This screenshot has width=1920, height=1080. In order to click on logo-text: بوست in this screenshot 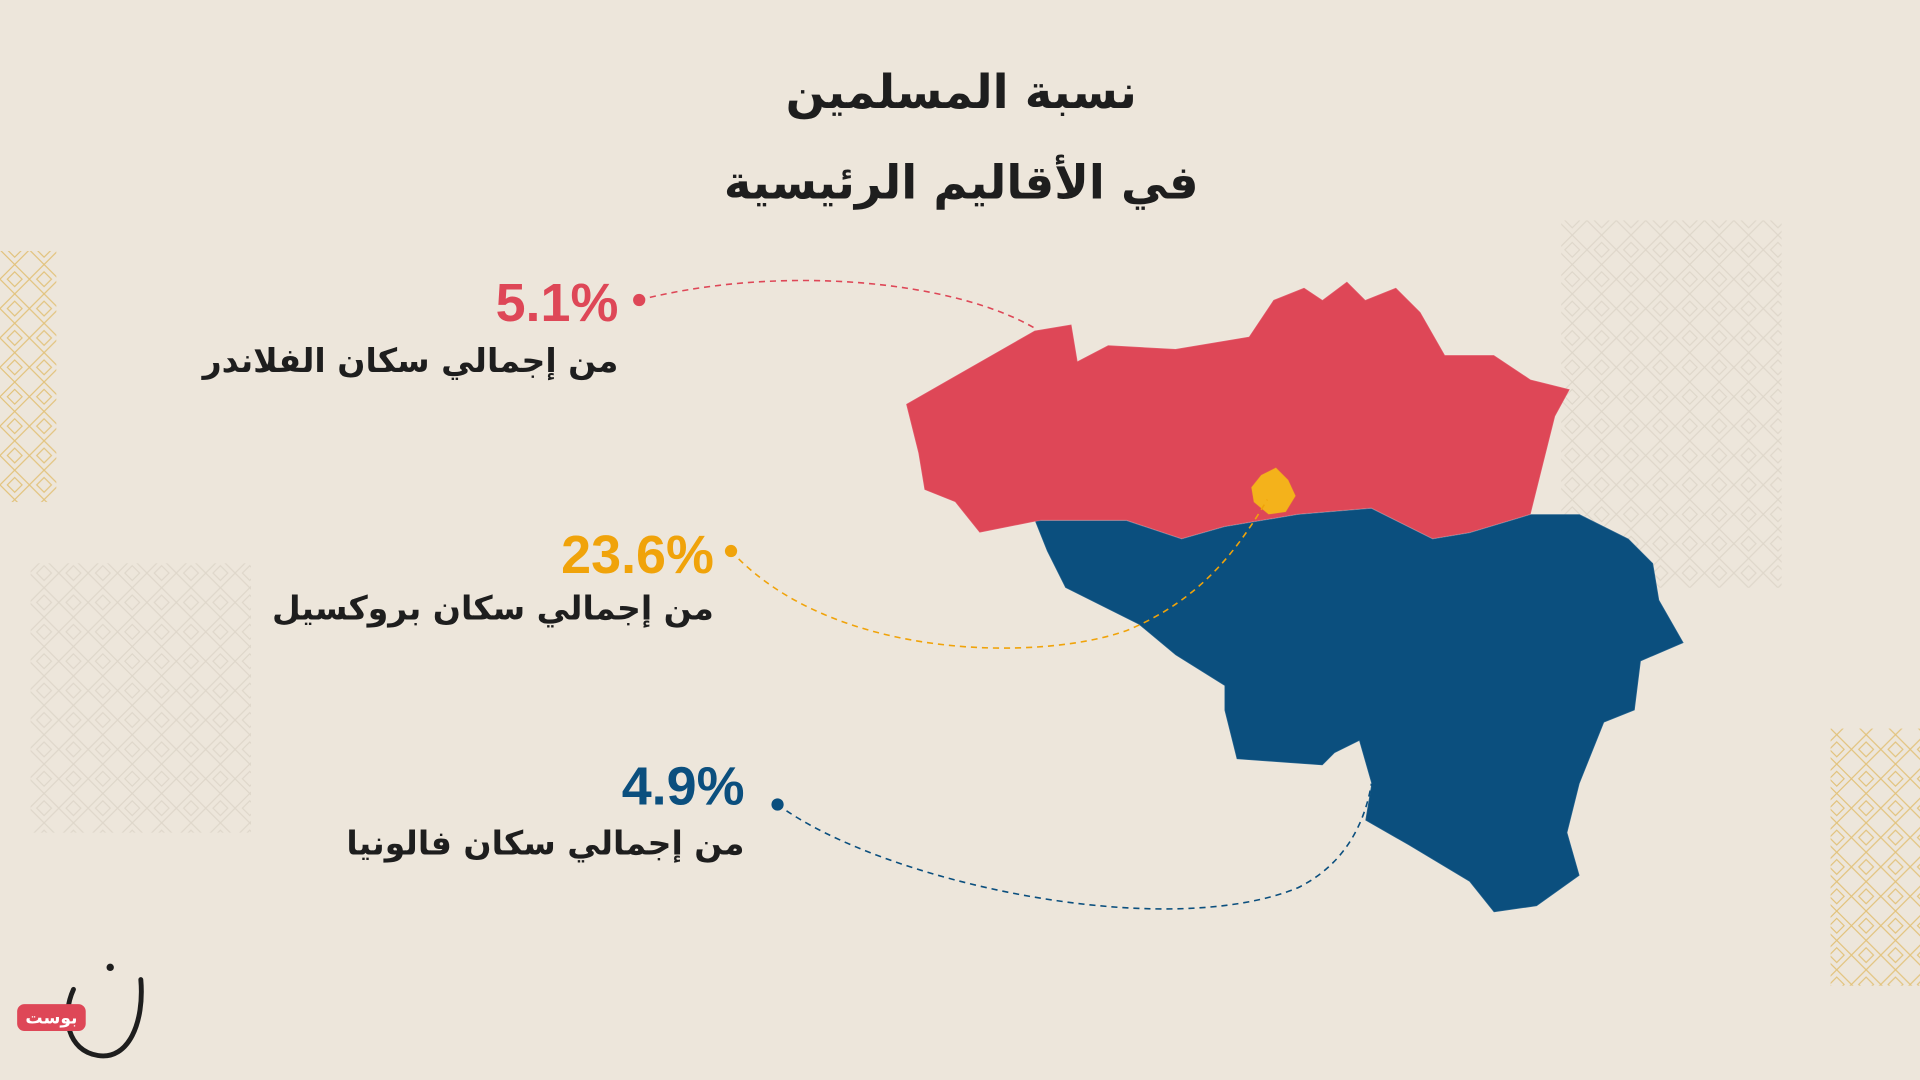, I will do `click(51, 1019)`.